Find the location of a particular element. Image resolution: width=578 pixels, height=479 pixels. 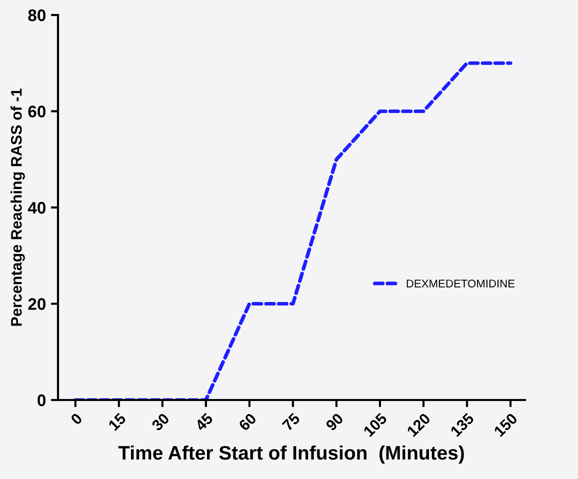

x-tick-label: 0 is located at coordinates (76, 419).